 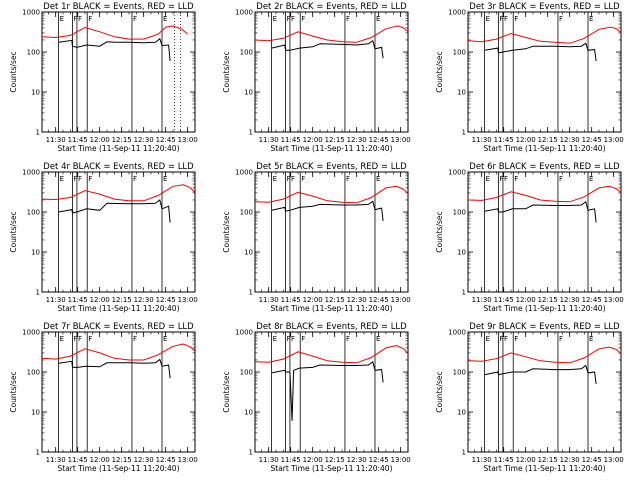 I want to click on panel-title: Det 3r BLACK = Events, RED = LLD, so click(x=544, y=7).